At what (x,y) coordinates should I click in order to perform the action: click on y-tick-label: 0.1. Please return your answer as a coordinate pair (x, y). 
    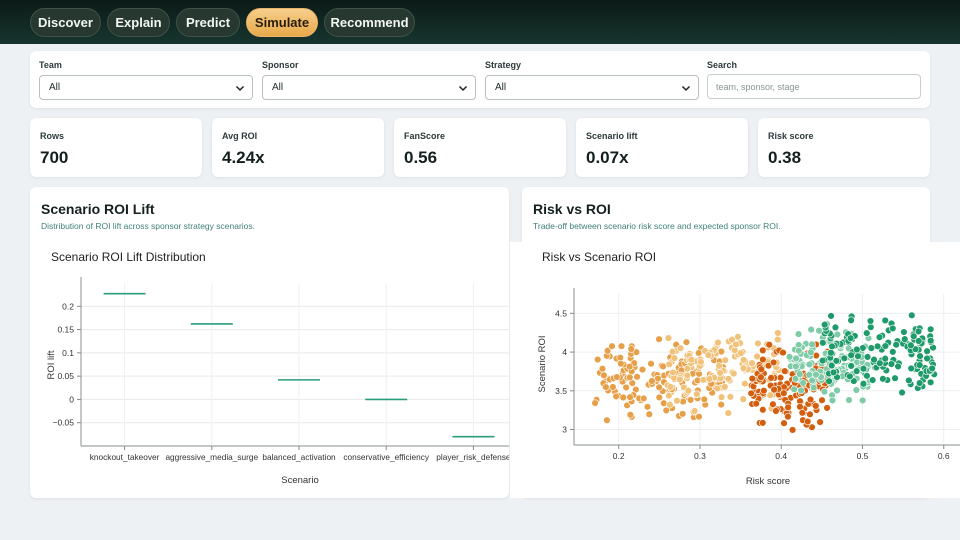
    Looking at the image, I should click on (68, 353).